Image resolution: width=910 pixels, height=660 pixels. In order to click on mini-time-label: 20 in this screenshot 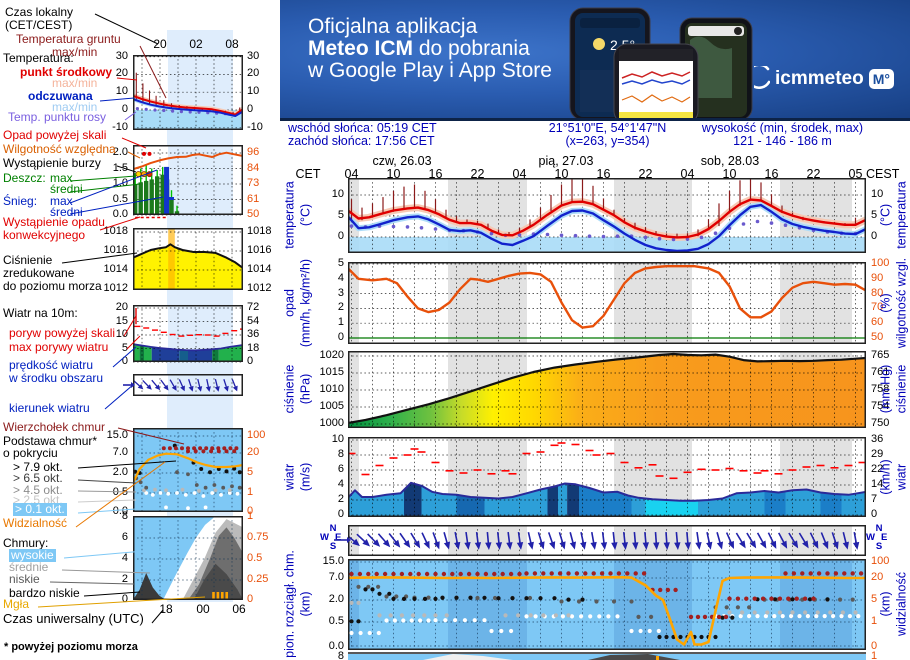, I will do `click(160, 44)`.